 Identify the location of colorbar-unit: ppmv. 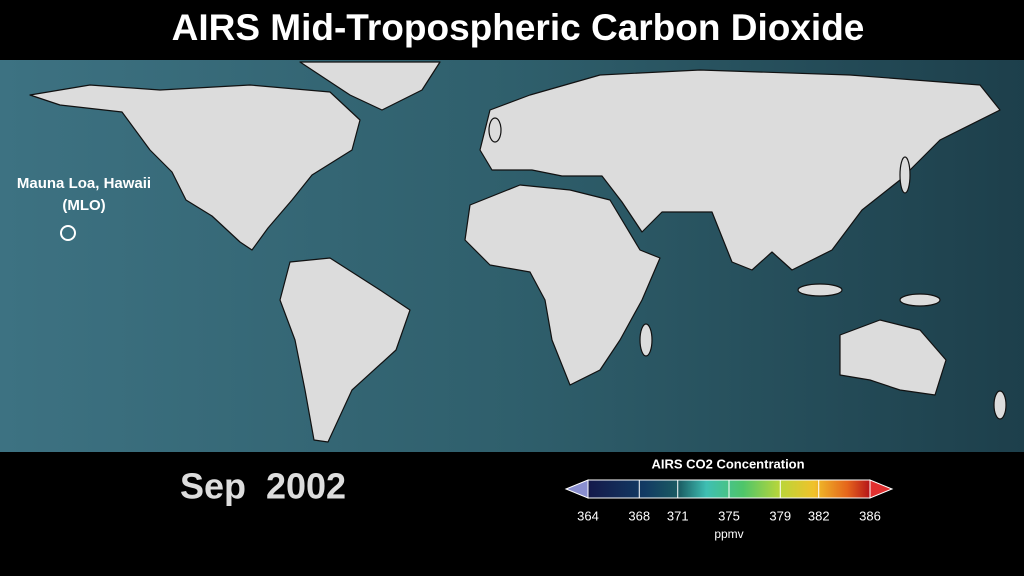
(728, 534).